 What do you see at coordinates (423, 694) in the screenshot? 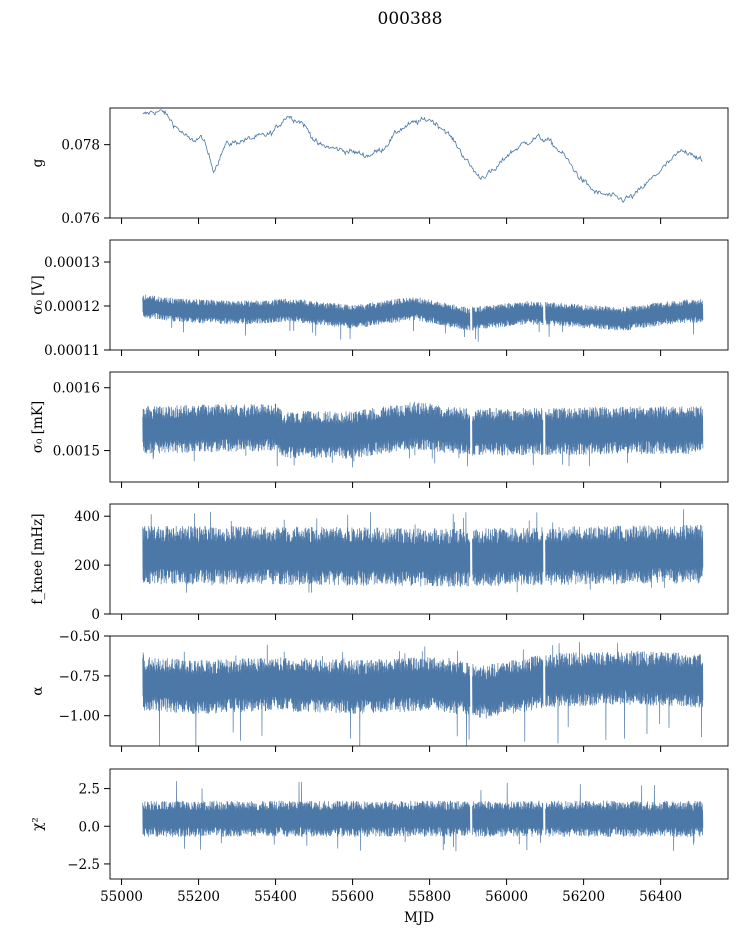
I see `series-line-alpha` at bounding box center [423, 694].